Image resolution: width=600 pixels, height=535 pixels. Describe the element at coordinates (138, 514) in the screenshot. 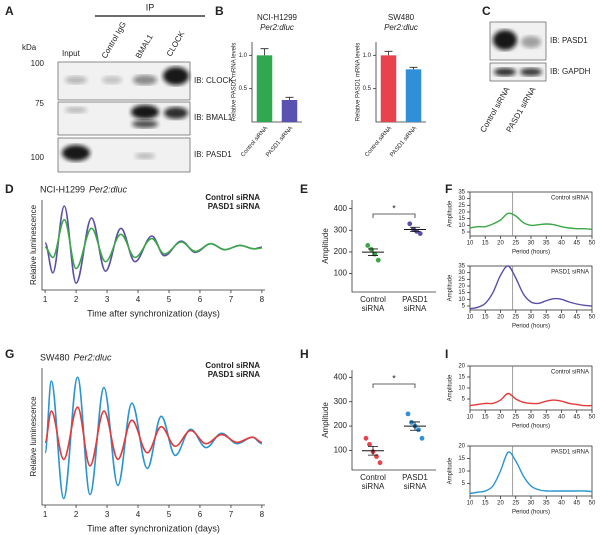

I see `x-tick-label: 4` at that location.